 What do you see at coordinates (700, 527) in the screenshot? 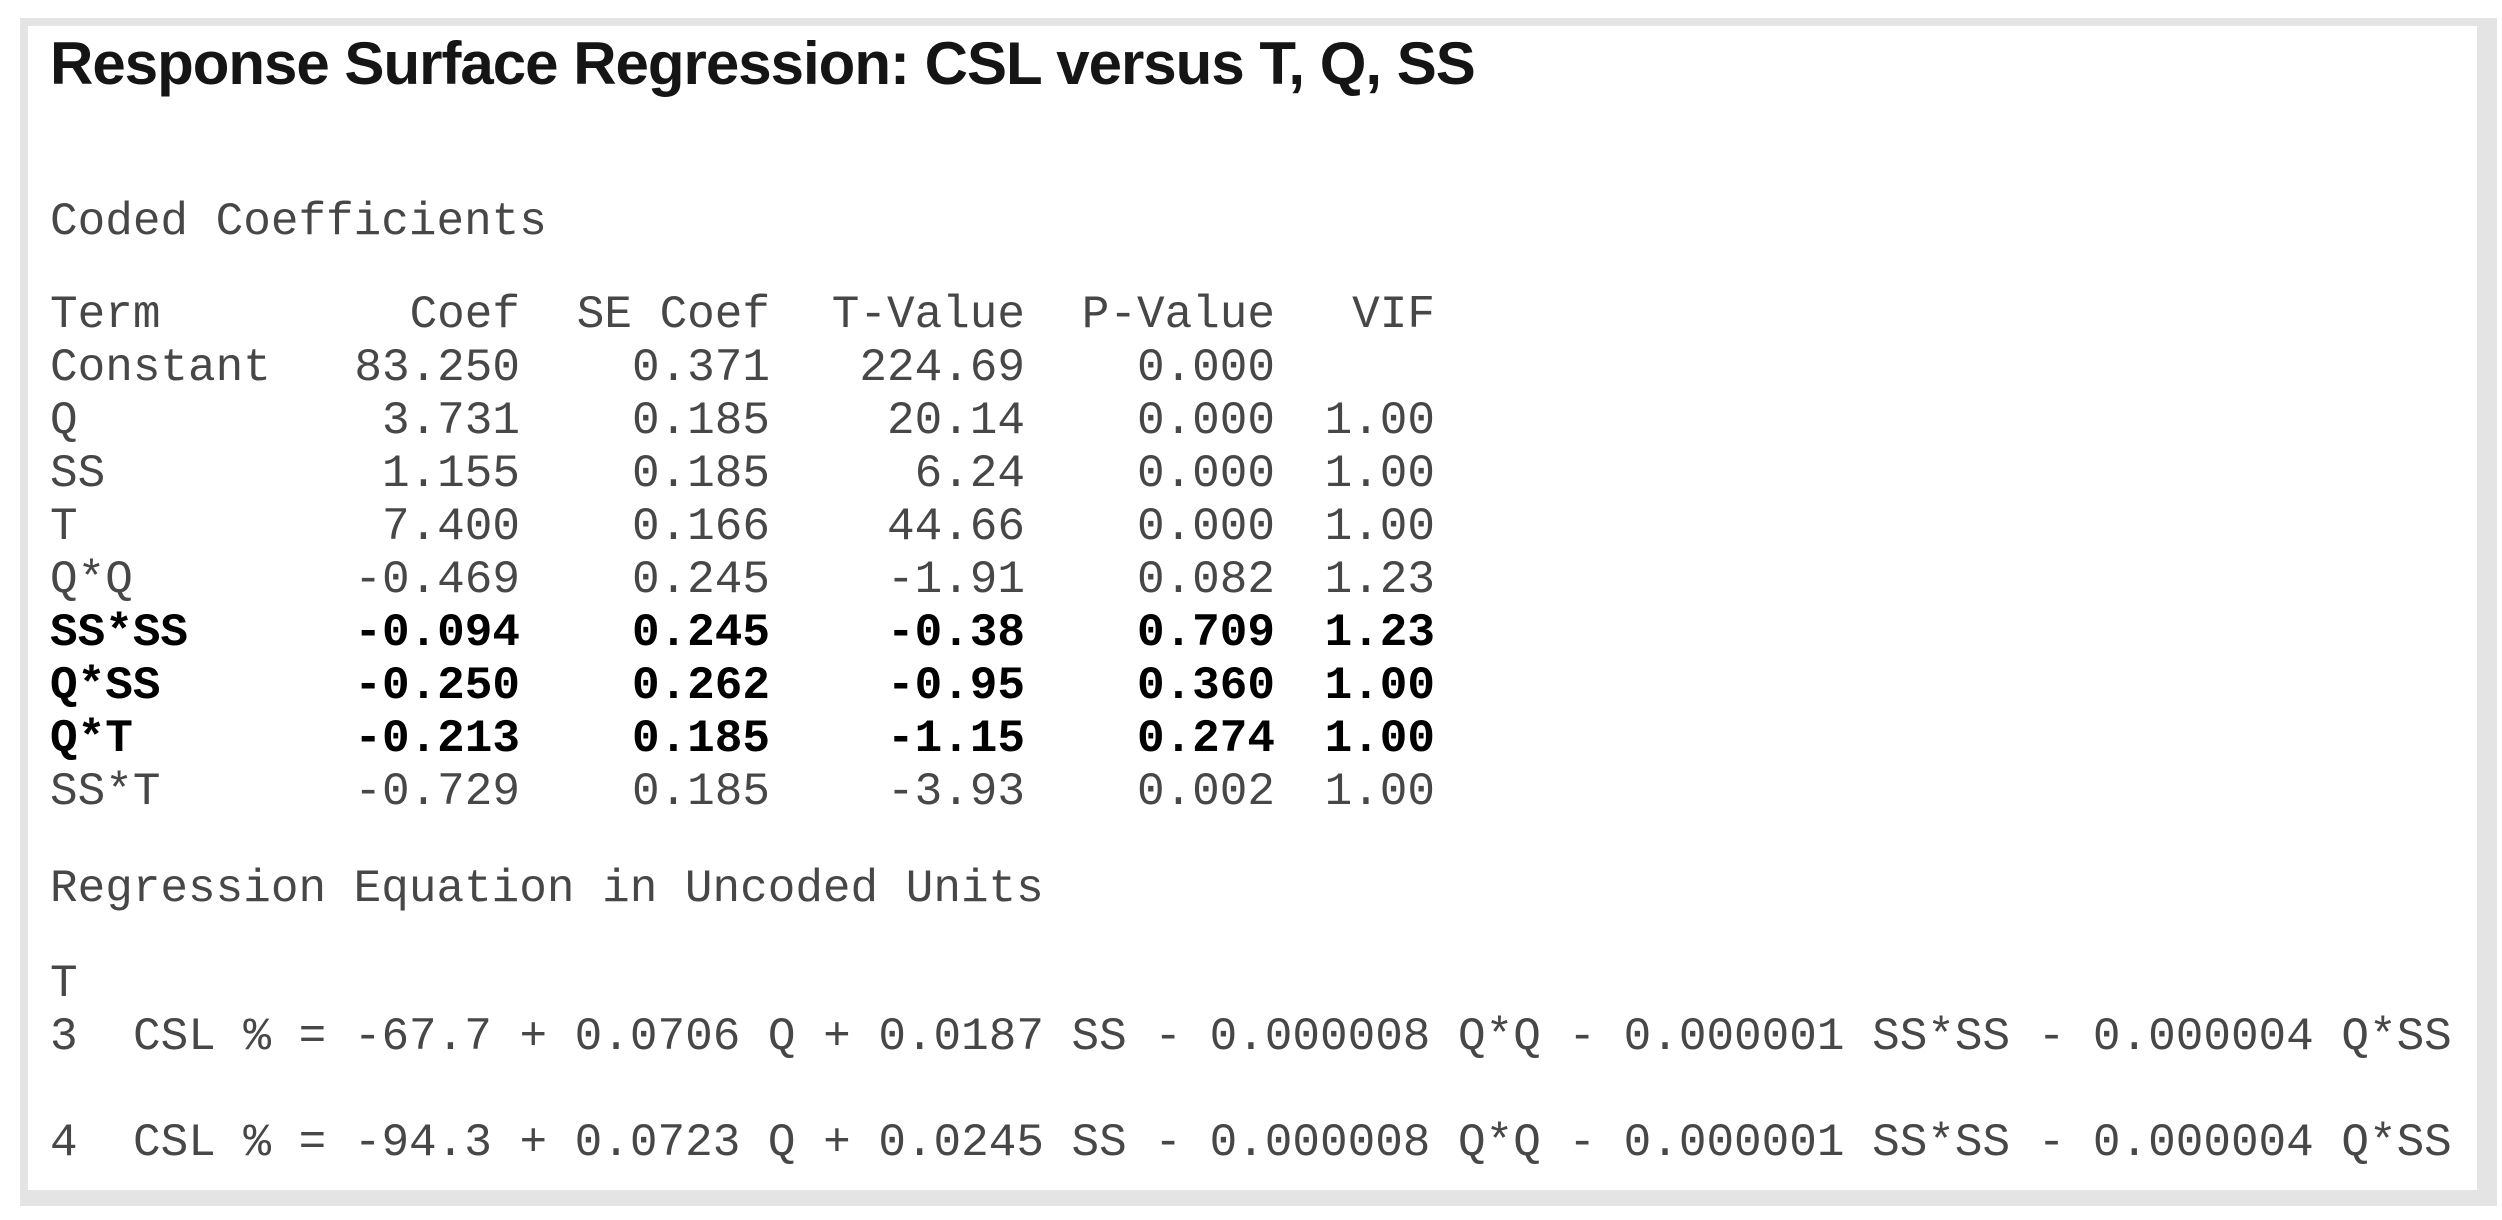
I see `cell-se-coef: 0.166` at bounding box center [700, 527].